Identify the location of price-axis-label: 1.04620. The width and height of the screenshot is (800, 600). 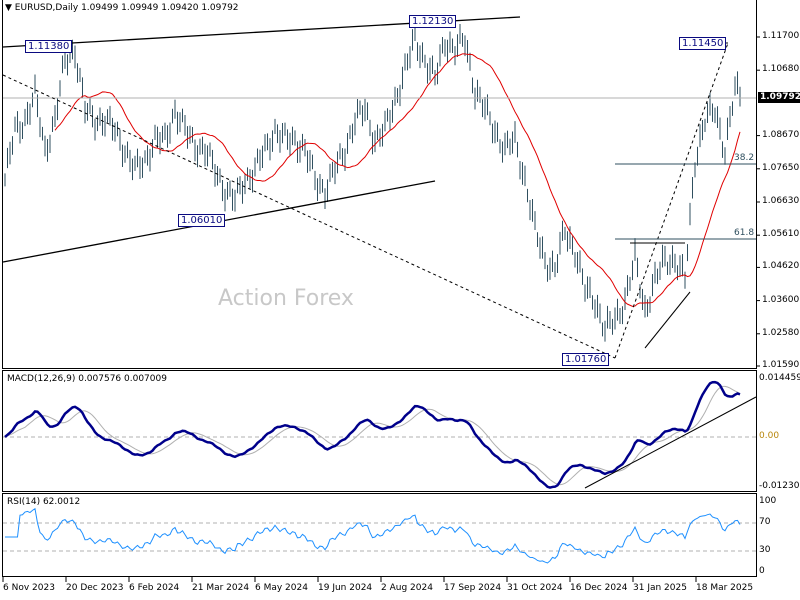
(781, 266).